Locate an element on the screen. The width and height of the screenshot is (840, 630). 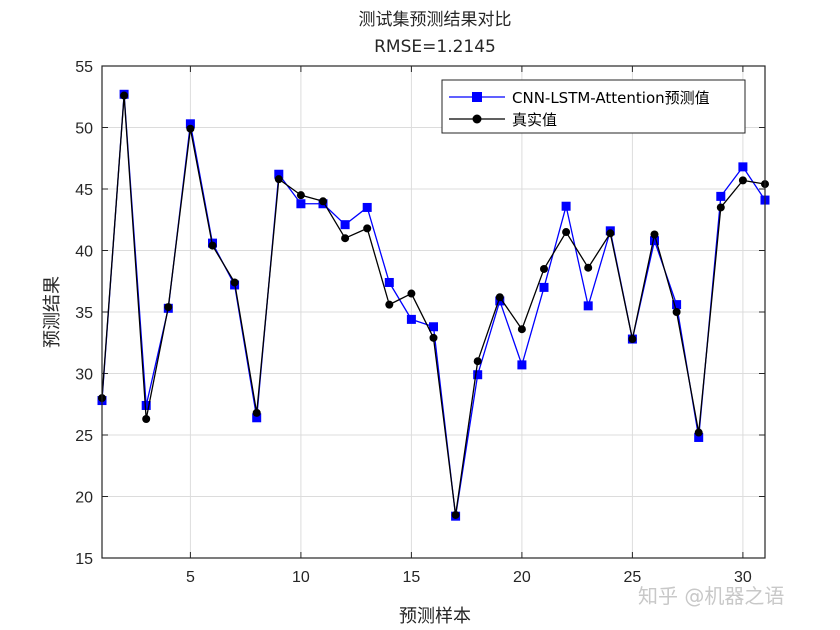
x-tick-labels: 5 10 15 20 25 30 is located at coordinates (469, 577).